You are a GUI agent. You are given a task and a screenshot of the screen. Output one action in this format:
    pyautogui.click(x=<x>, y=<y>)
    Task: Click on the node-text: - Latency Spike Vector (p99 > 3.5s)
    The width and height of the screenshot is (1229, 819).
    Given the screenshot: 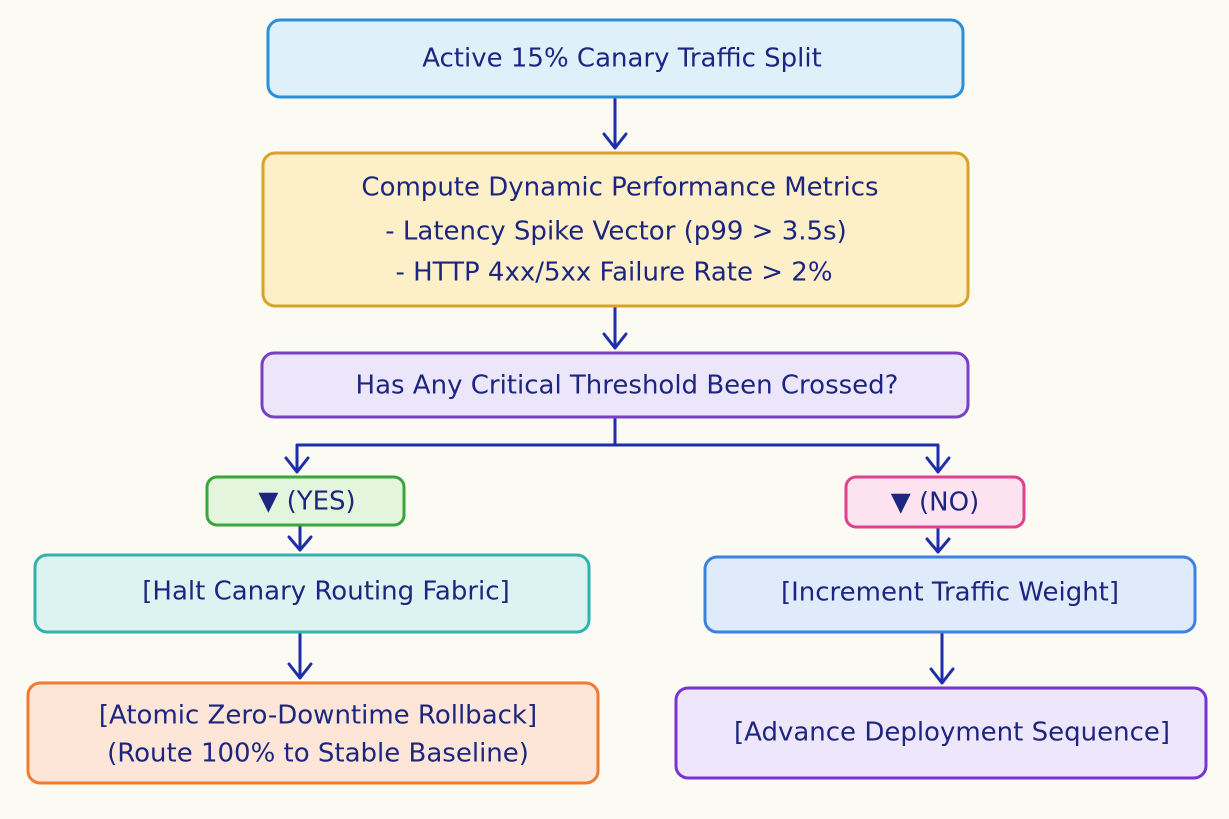 What is the action you would take?
    pyautogui.click(x=616, y=232)
    